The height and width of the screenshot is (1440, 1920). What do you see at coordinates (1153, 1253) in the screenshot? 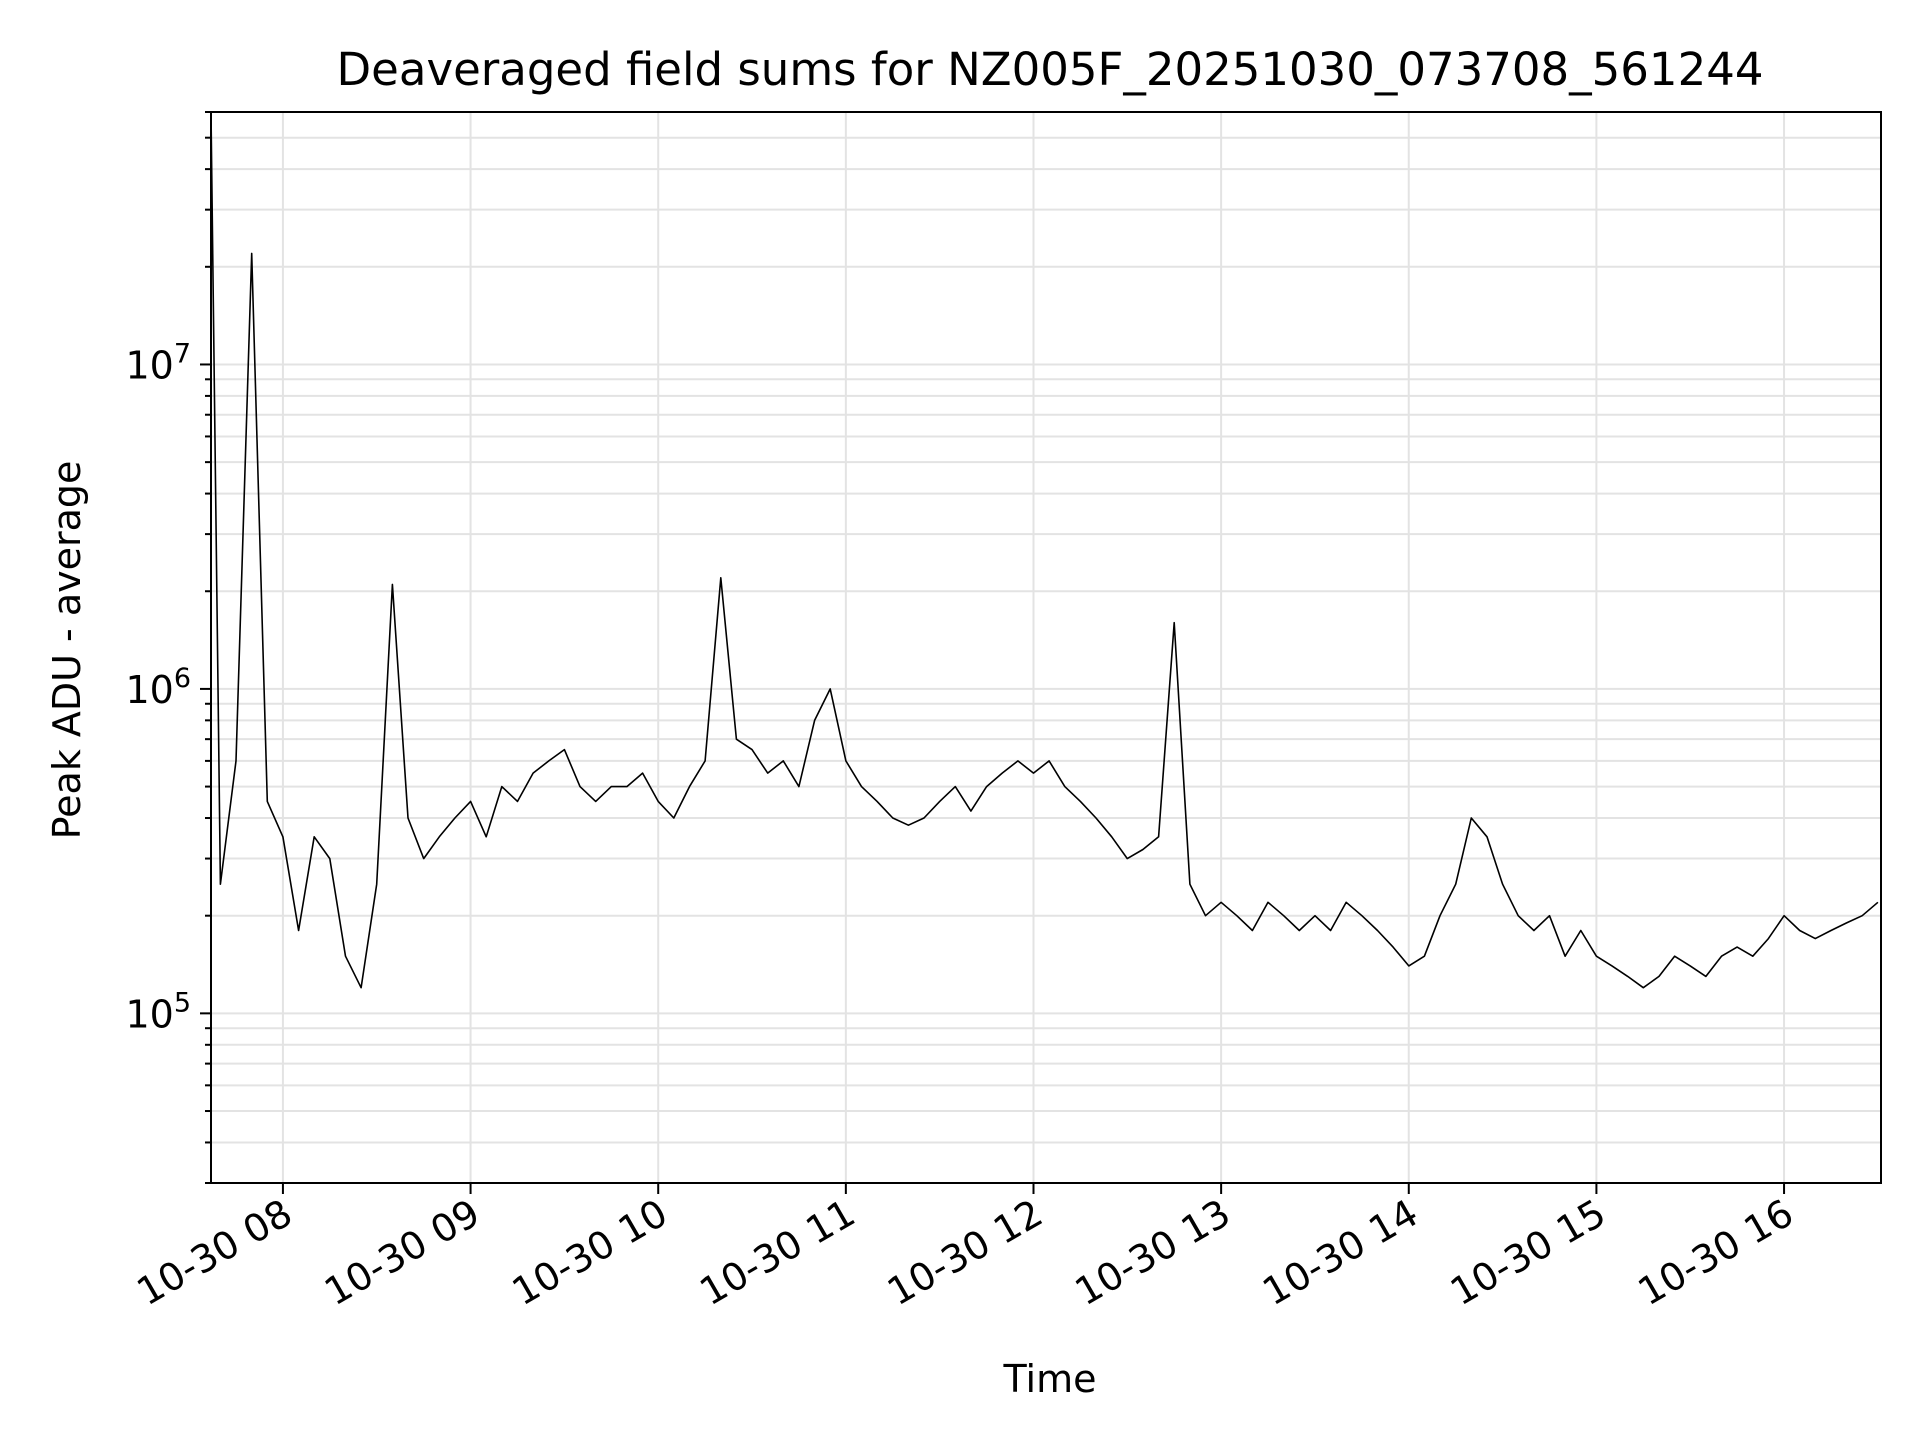
I see `x-tick-label: 10-30 13` at bounding box center [1153, 1253].